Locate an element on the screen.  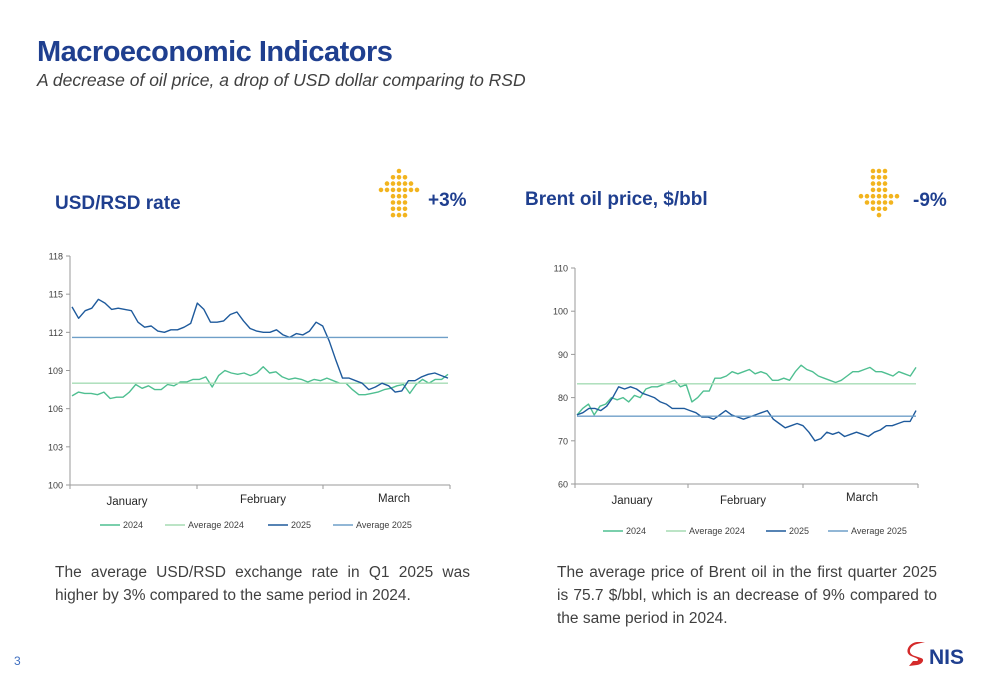
up-arrow-icon is located at coordinates (399, 193).